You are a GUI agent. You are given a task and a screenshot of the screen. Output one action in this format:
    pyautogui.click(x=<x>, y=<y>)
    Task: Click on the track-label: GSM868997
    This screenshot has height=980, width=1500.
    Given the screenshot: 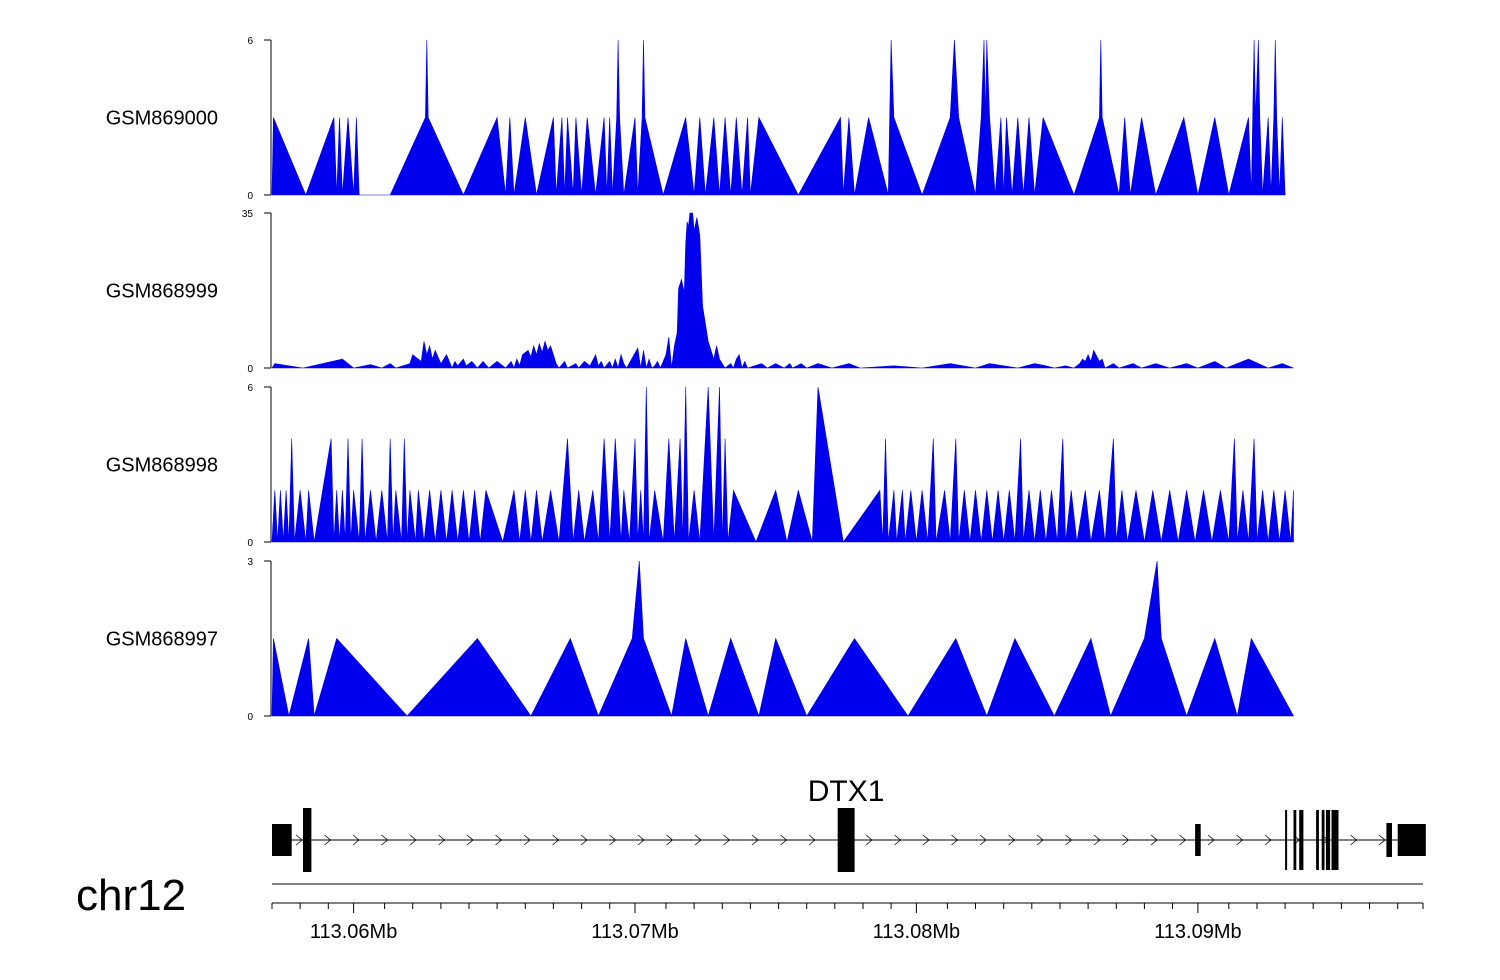 What is the action you would take?
    pyautogui.click(x=162, y=640)
    